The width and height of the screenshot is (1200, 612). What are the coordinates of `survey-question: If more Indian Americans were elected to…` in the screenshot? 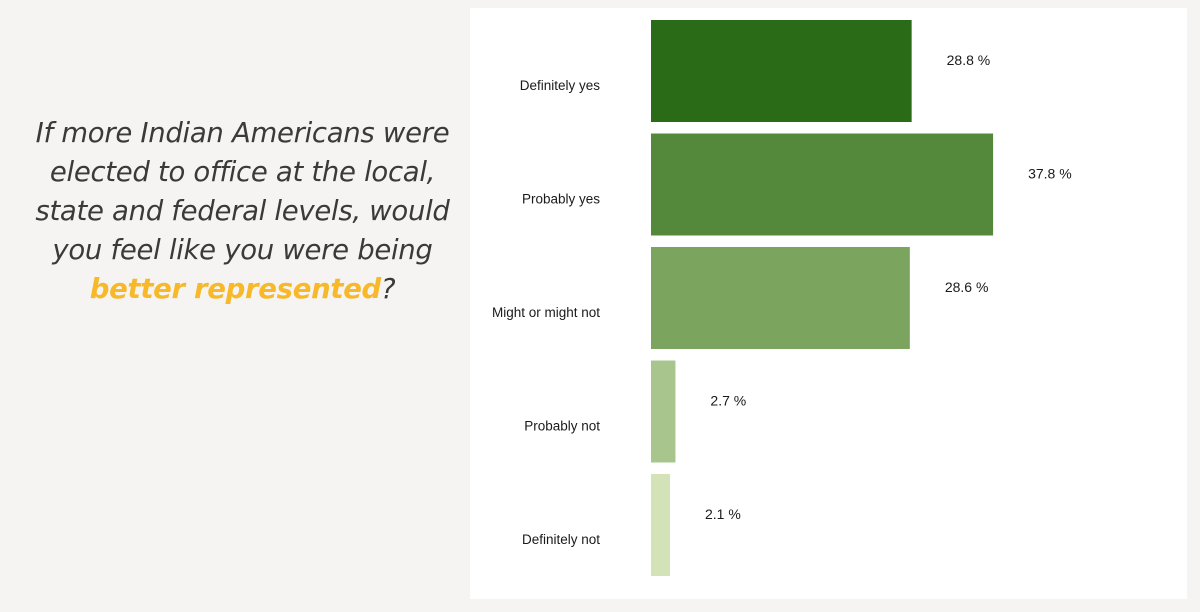 It's located at (242, 211).